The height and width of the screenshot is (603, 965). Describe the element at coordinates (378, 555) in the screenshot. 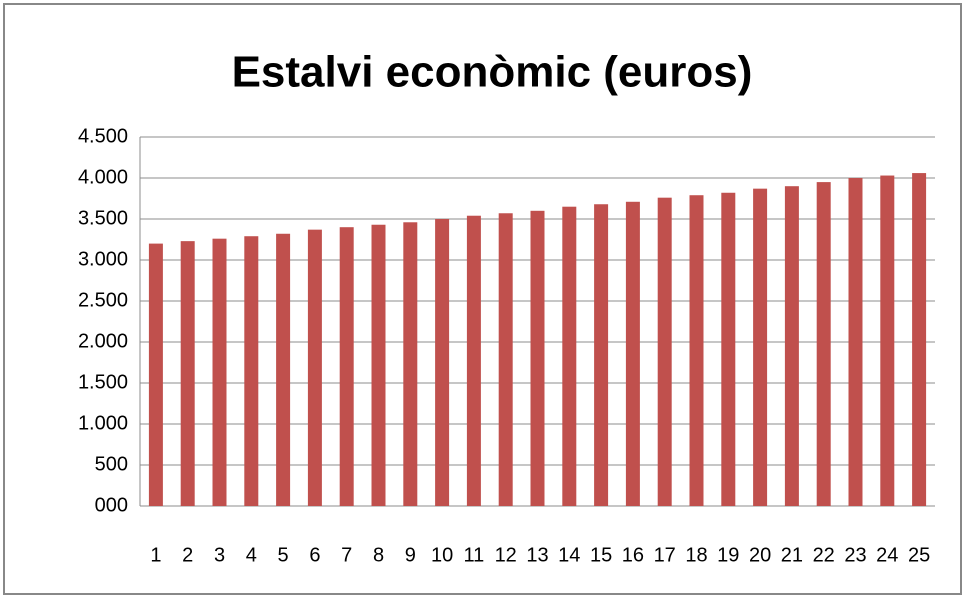

I see `x-tick-label: 8` at that location.